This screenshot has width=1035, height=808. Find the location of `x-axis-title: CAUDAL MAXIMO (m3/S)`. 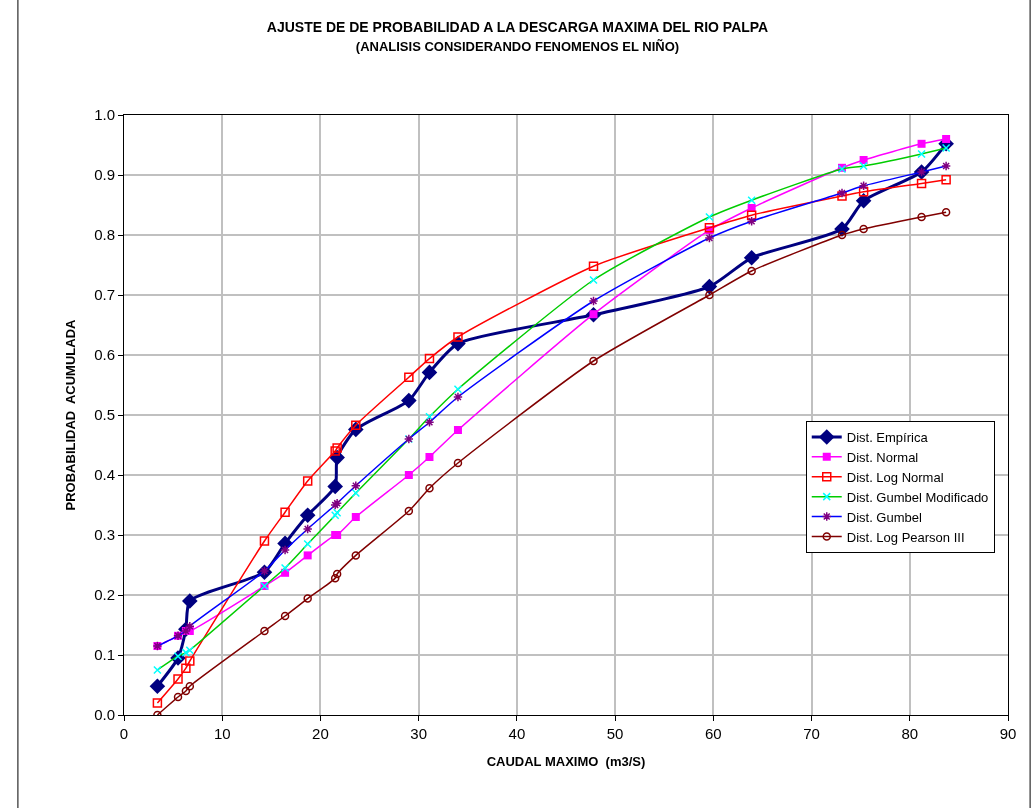

x-axis-title: CAUDAL MAXIMO (m3/S) is located at coordinates (566, 761).